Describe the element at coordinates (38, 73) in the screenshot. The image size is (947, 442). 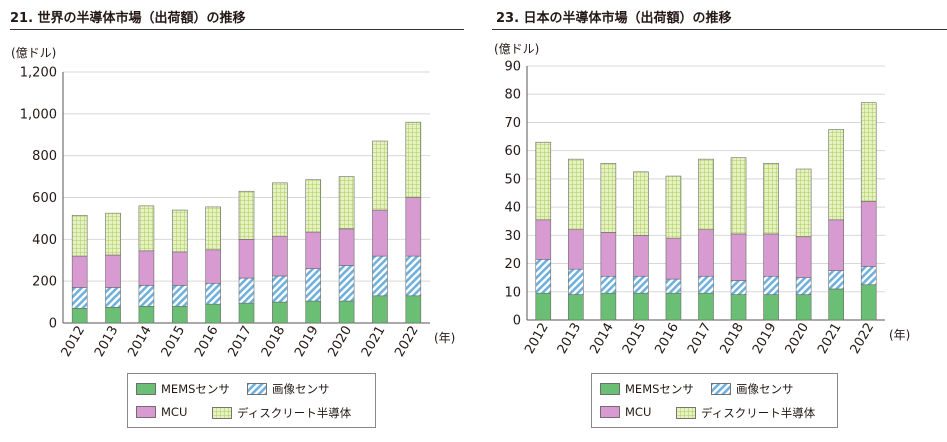
I see `y-tick-label: 1,200` at that location.